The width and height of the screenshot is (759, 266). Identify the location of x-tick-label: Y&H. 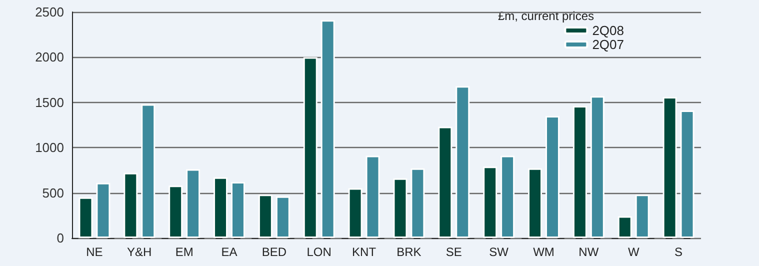
(139, 252).